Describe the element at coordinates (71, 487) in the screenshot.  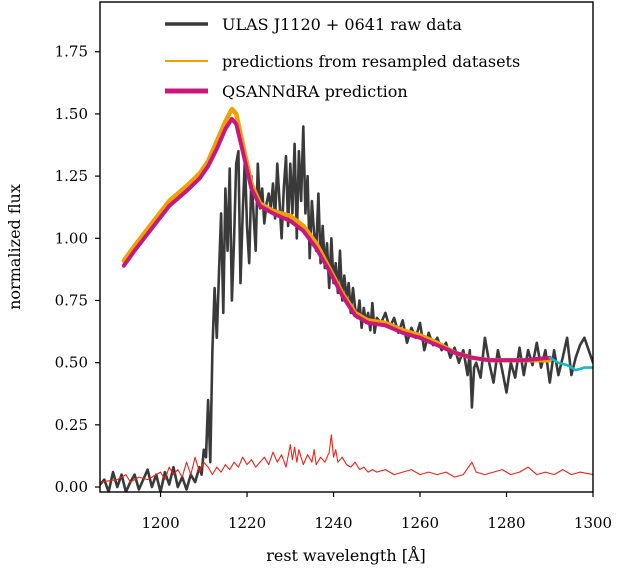
I see `y-tick-label: 0.00` at that location.